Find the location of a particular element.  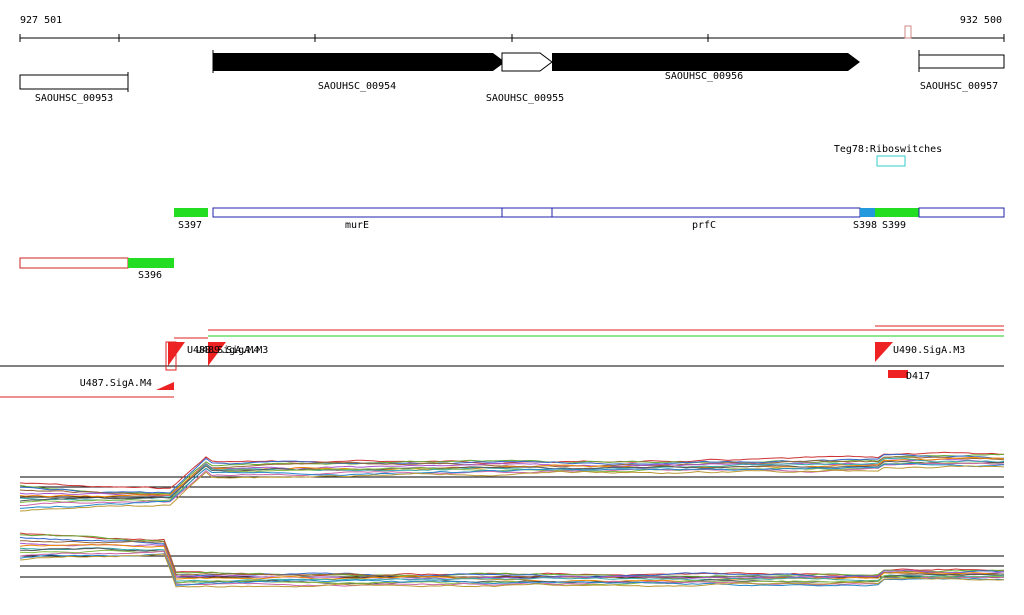

end-label: 932 500 is located at coordinates (981, 20).